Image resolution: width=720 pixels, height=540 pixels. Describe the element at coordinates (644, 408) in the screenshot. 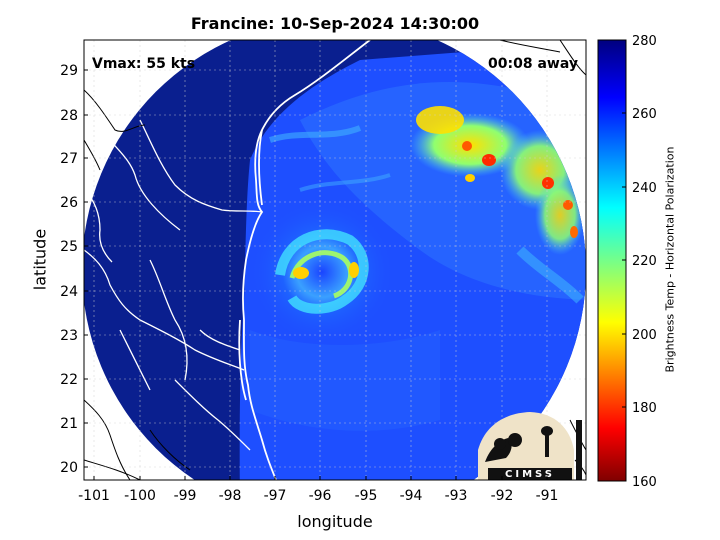

I see `colorbar-tick-label: 180` at that location.